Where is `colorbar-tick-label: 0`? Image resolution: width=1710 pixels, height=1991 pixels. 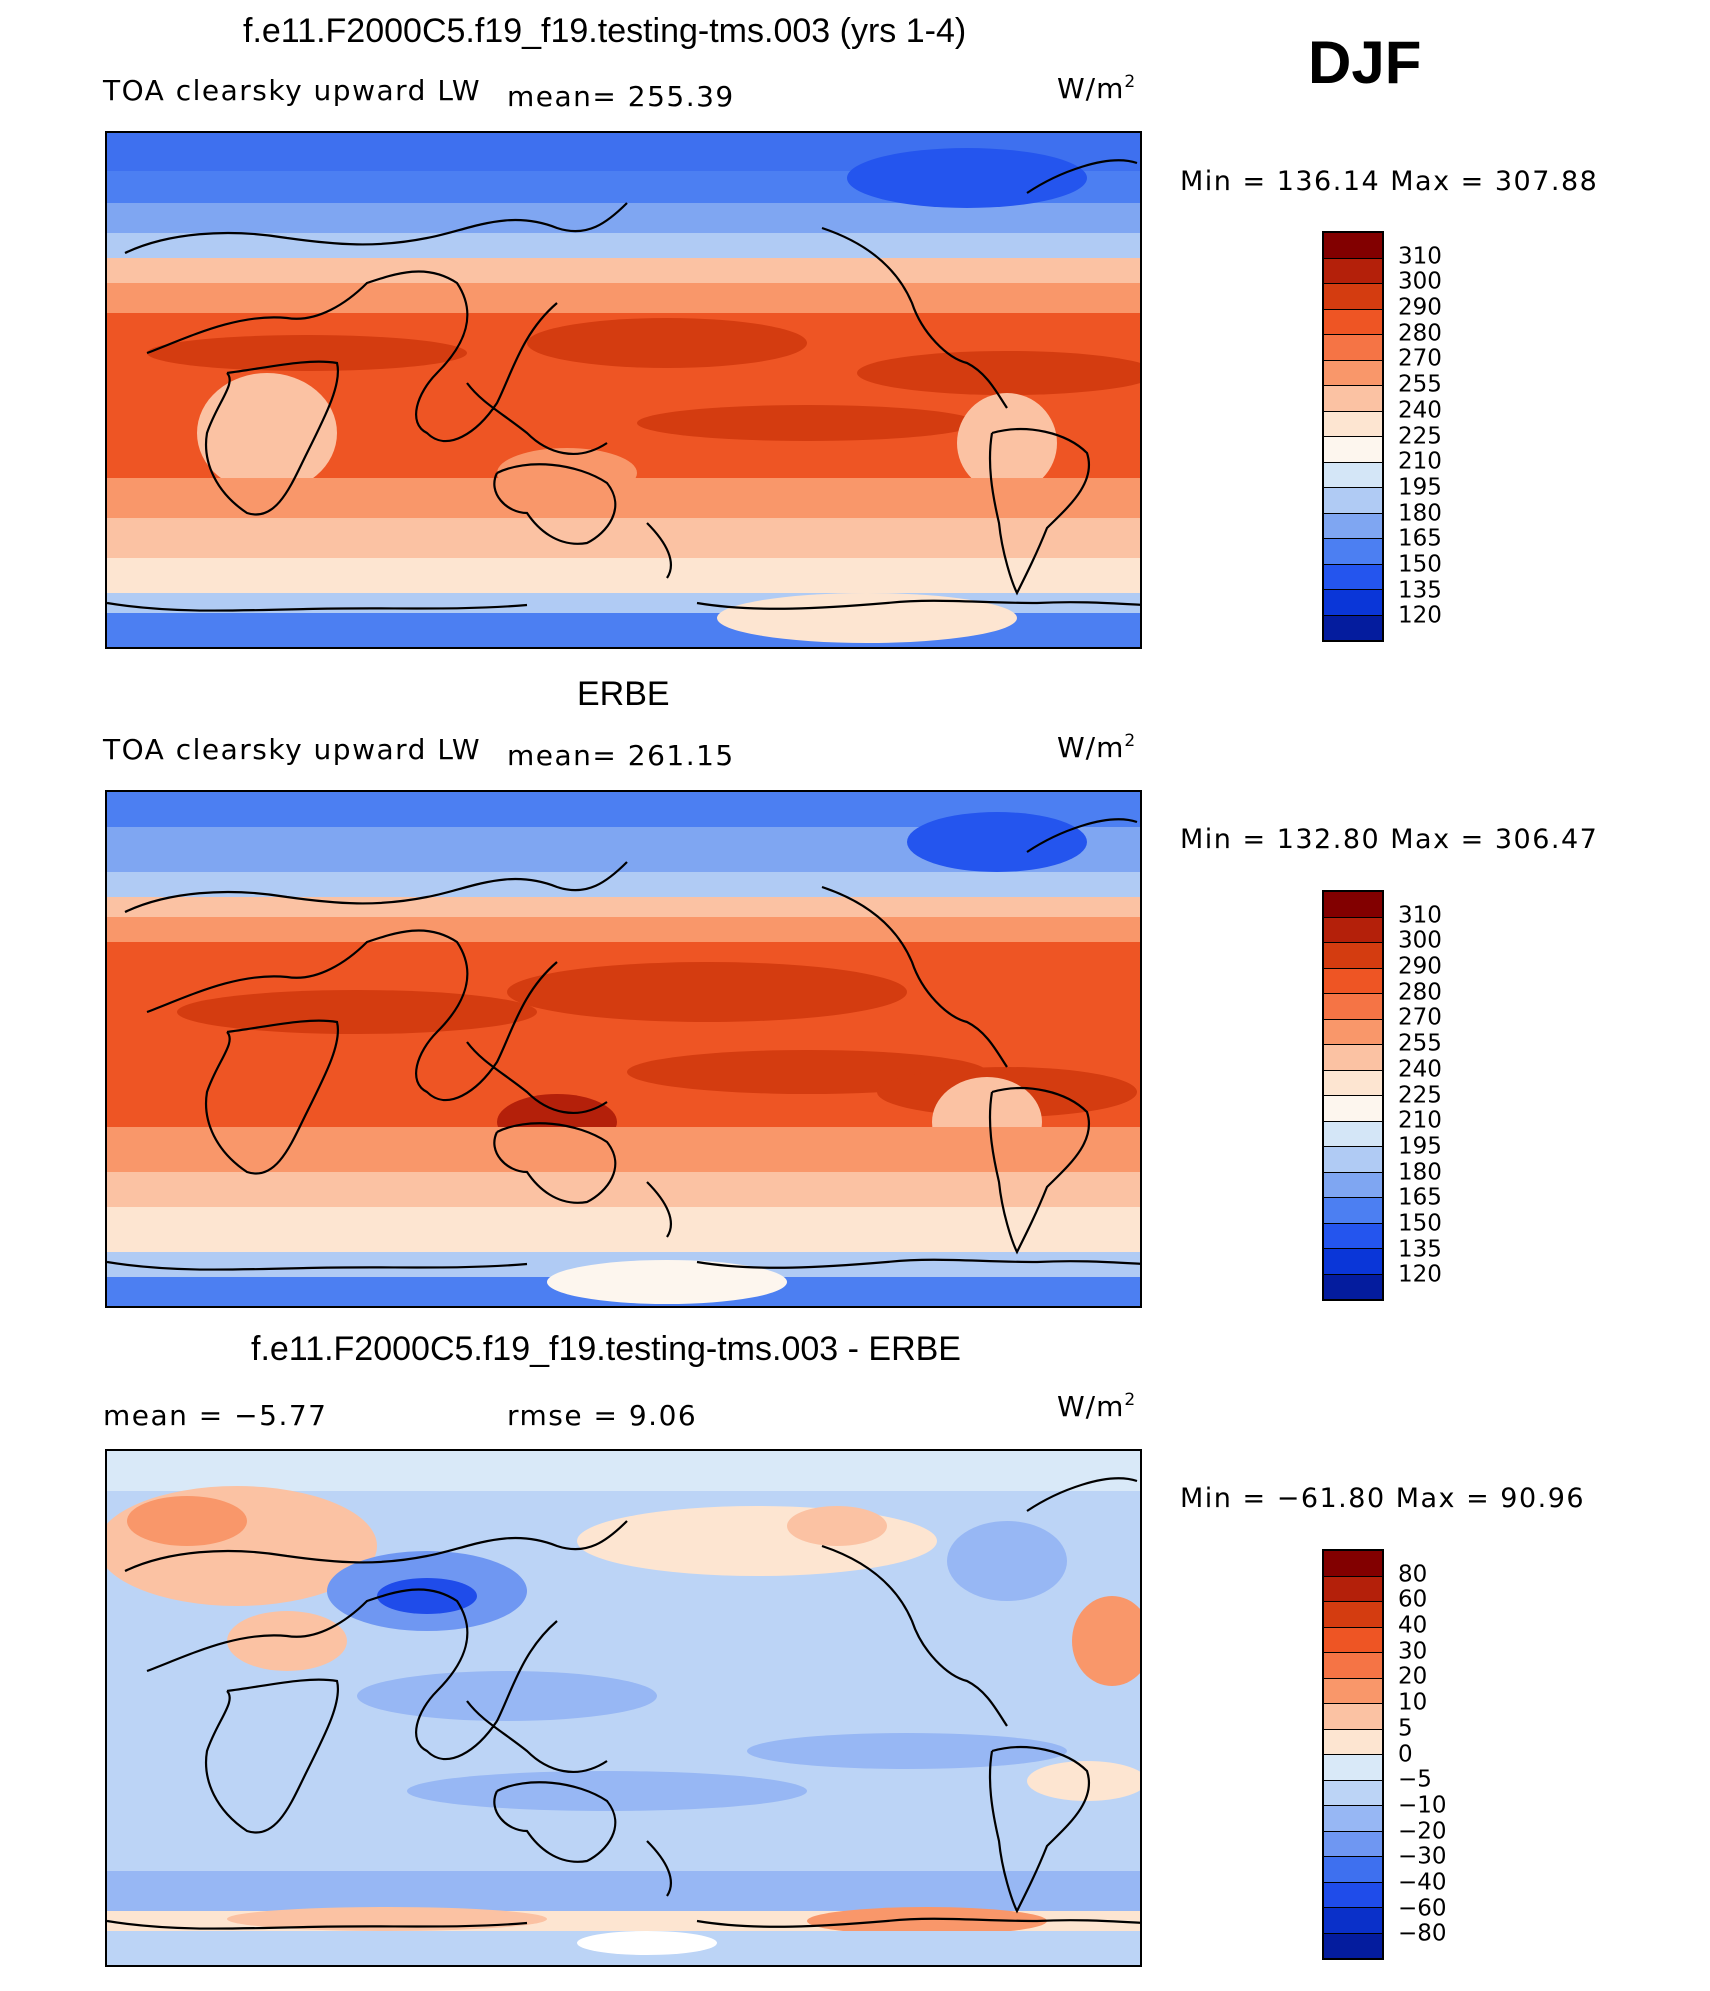 colorbar-tick-label: 0 is located at coordinates (1405, 1754).